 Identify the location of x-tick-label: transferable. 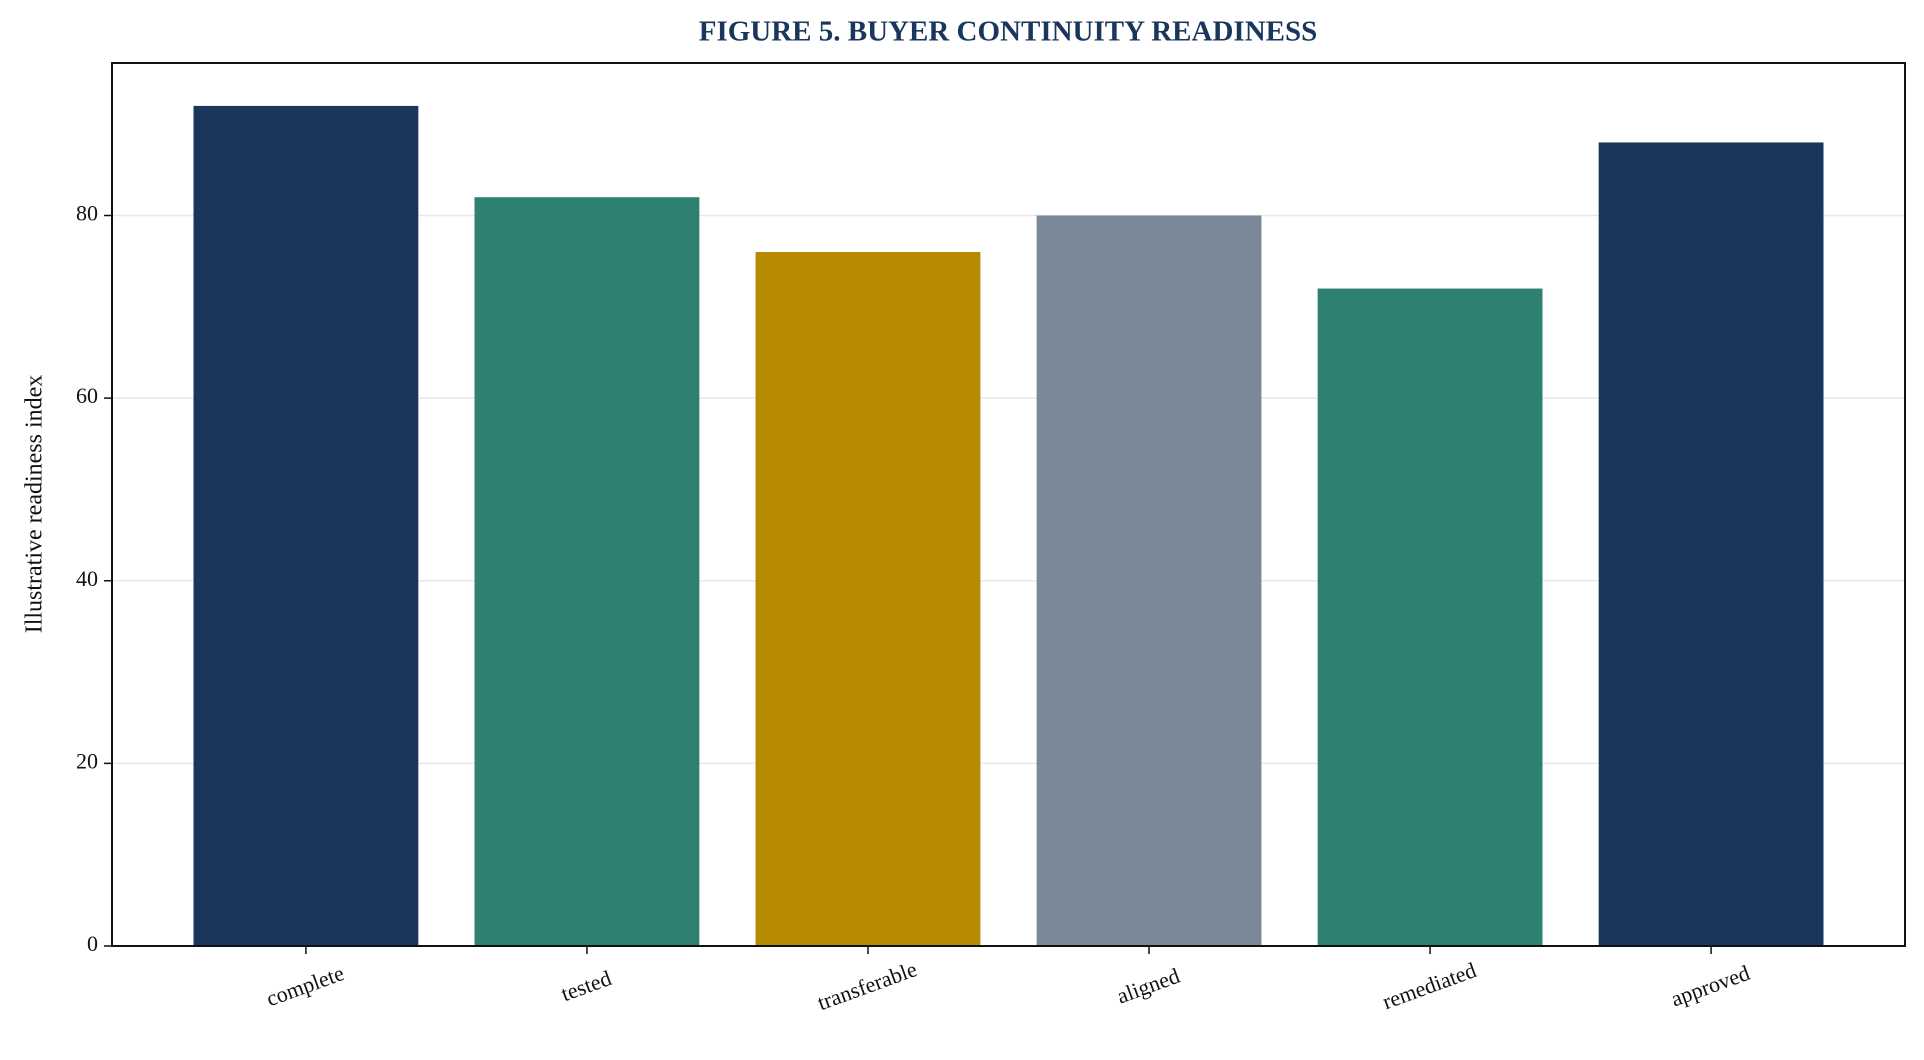
(867, 985).